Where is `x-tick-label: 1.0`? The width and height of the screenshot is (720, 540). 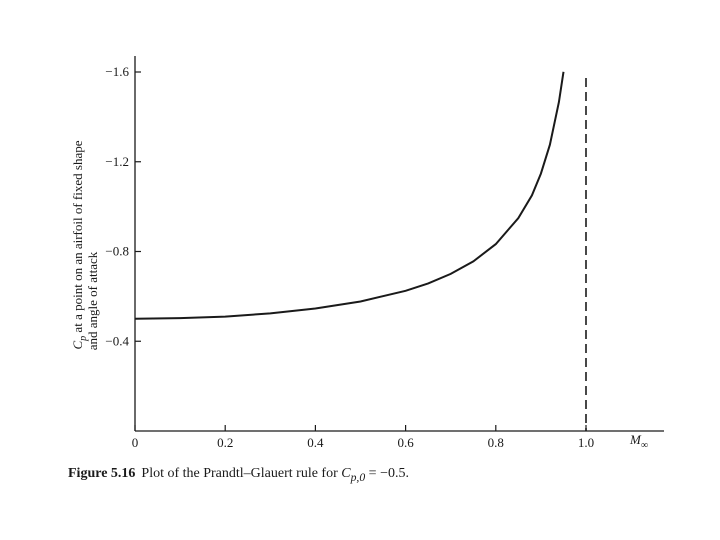
x-tick-label: 1.0 is located at coordinates (586, 442).